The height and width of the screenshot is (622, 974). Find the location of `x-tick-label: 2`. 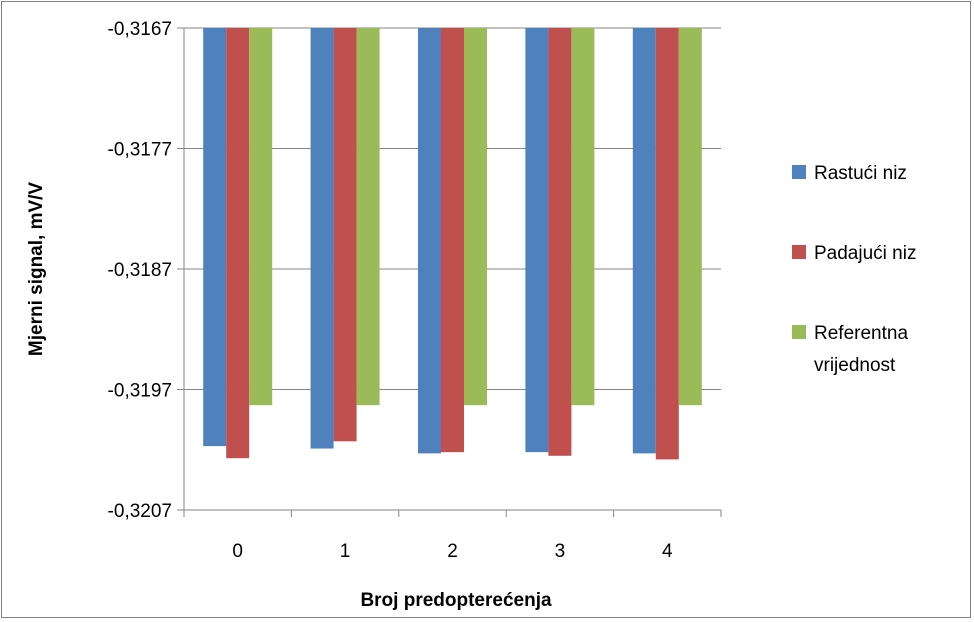

x-tick-label: 2 is located at coordinates (452, 551).